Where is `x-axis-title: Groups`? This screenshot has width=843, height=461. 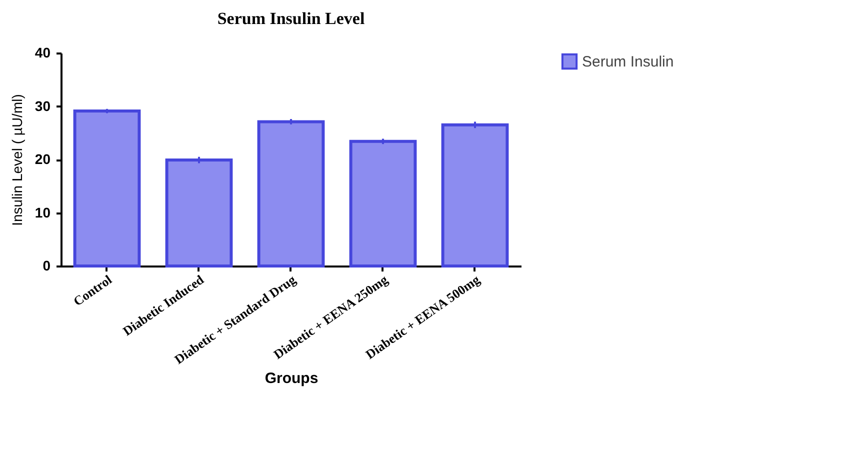 x-axis-title: Groups is located at coordinates (291, 378).